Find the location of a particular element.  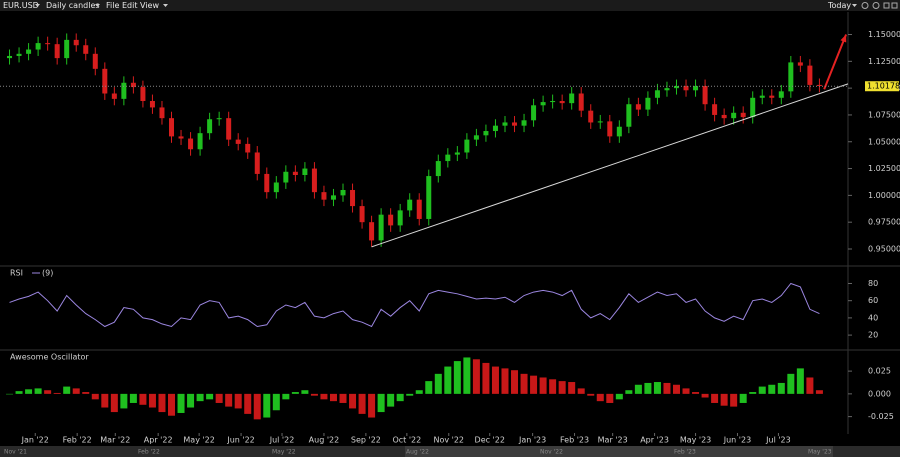

x-tick-label: Jan '22 is located at coordinates (35, 440).